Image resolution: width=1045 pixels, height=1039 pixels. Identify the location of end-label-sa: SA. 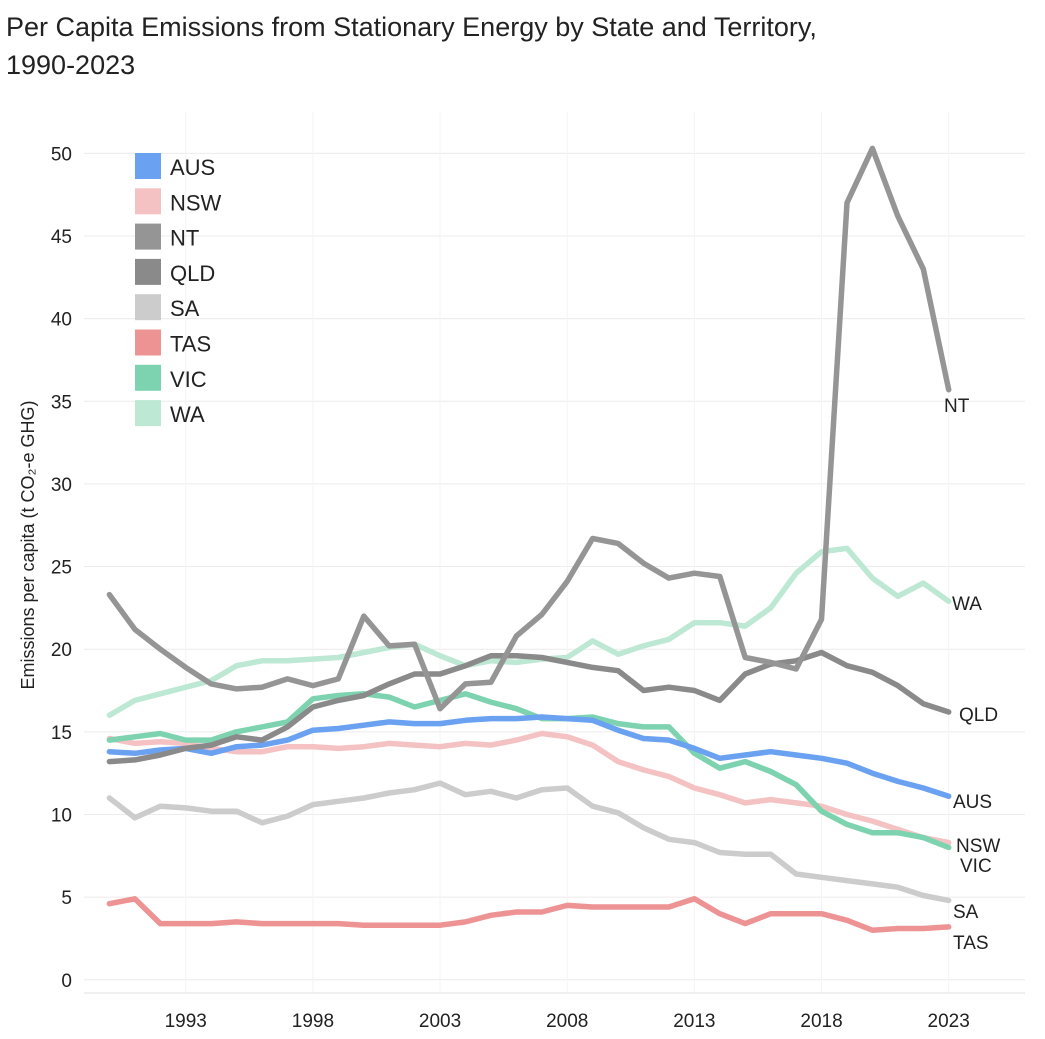
(966, 912).